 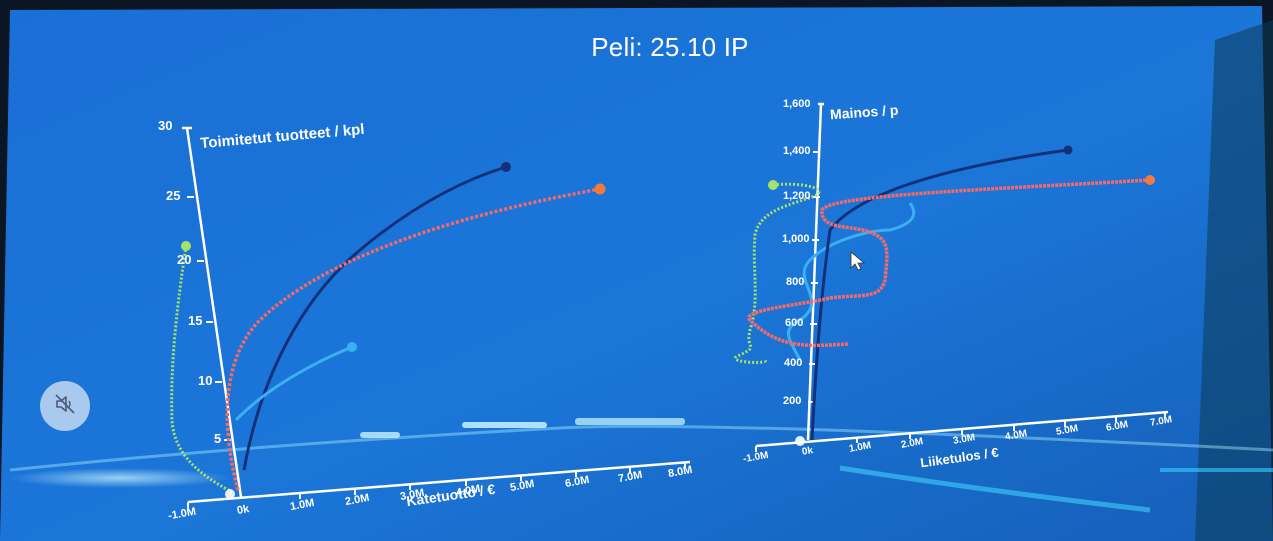 I want to click on speaker-muted-icon, so click(x=65, y=406).